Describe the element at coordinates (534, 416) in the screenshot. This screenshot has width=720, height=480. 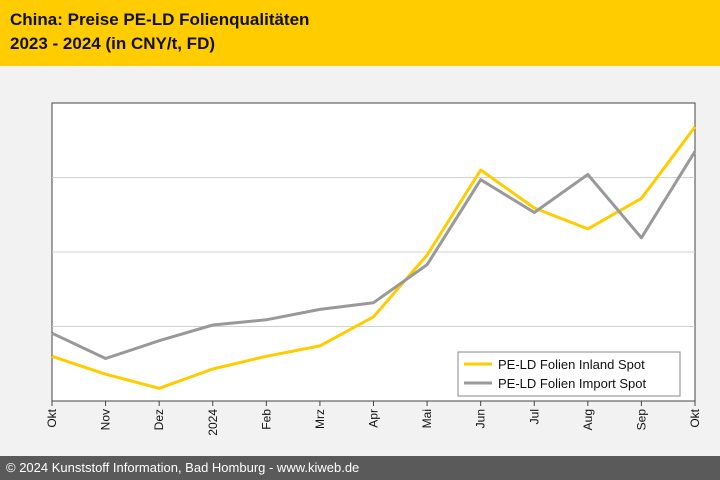
I see `x-tick-label: Jul` at that location.